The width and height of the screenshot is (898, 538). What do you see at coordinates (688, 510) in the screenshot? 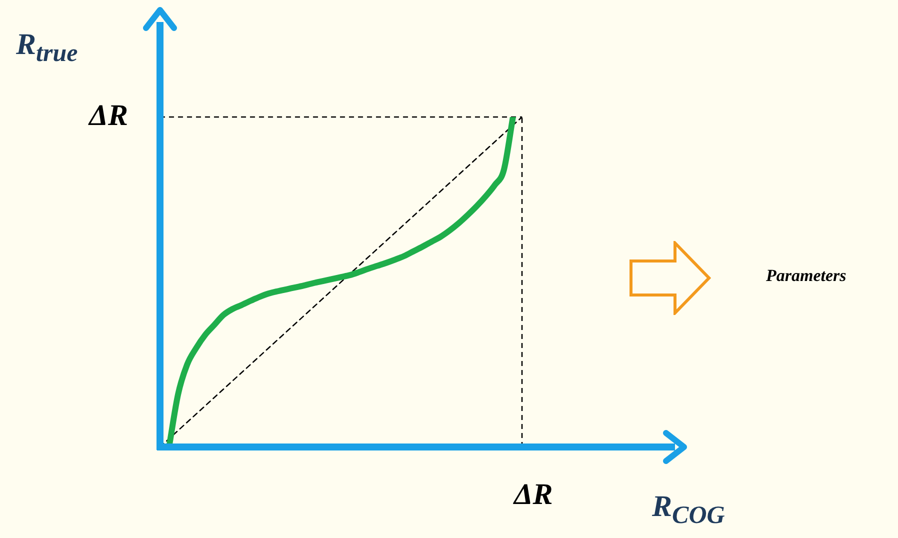
I see `x-axis-title: R$_{COG}$` at bounding box center [688, 510].